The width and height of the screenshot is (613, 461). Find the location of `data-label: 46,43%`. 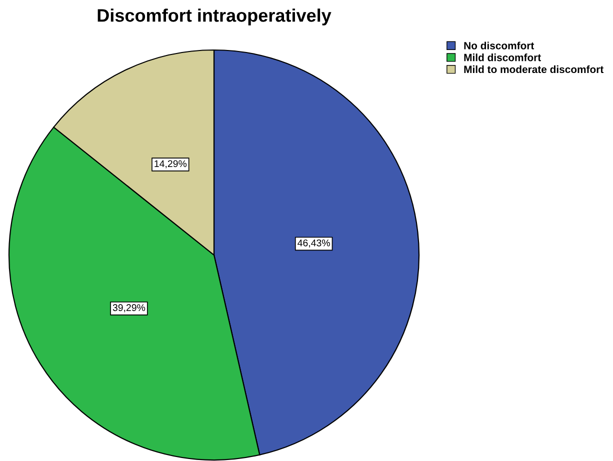

data-label: 46,43% is located at coordinates (314, 243).